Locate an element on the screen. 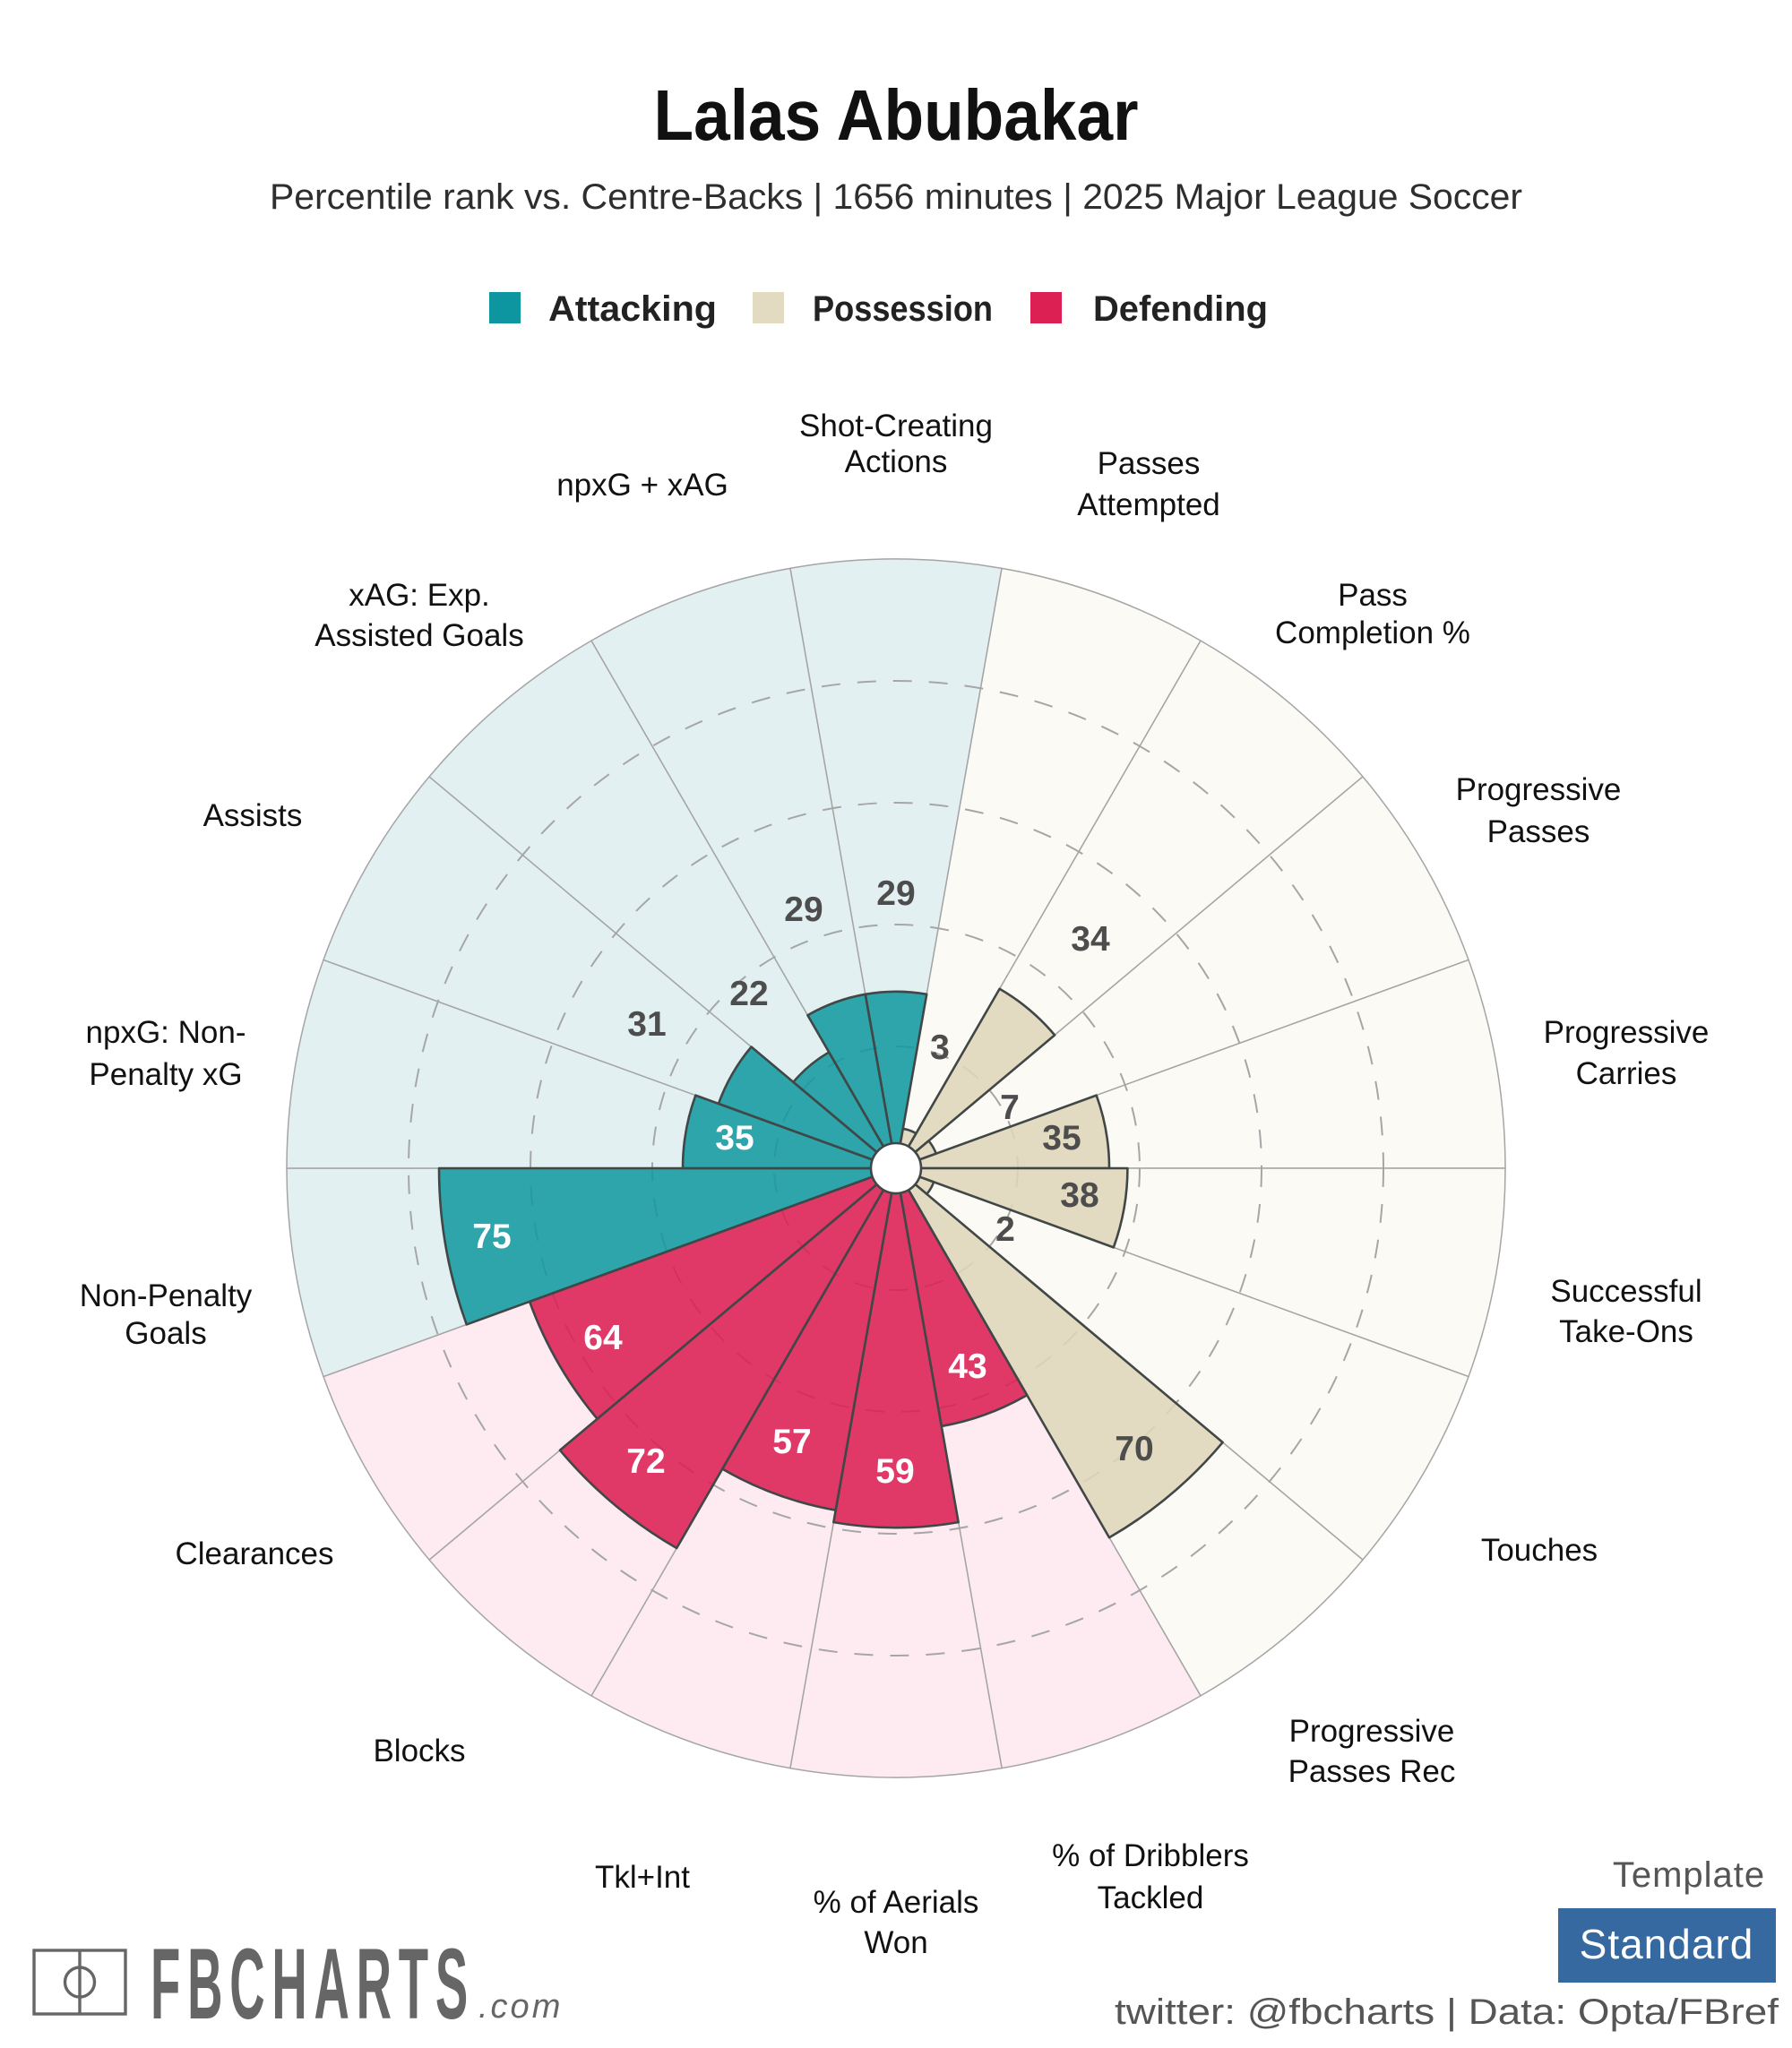 The width and height of the screenshot is (1792, 2048). svg-text: % of Aerials is located at coordinates (897, 1902).